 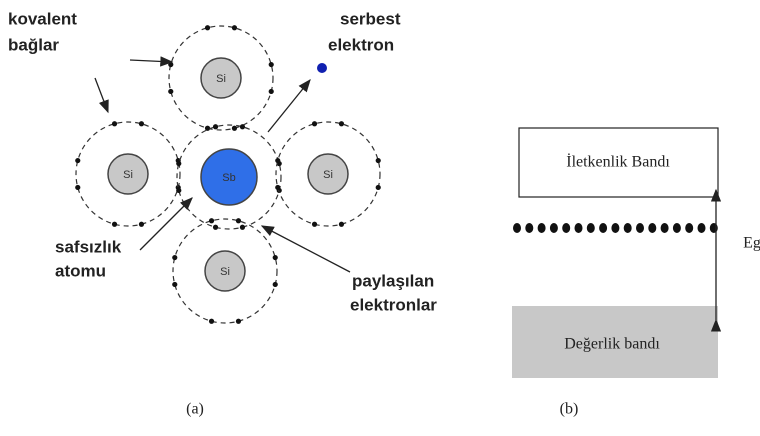 I want to click on conduction-band, so click(x=618, y=162).